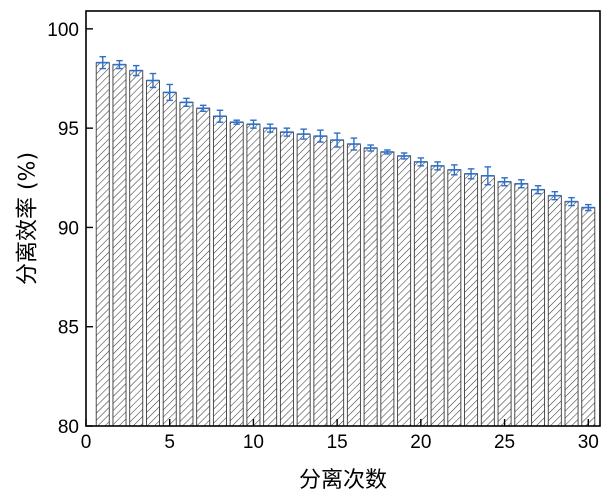  Describe the element at coordinates (28, 218) in the screenshot. I see `y-axis-title: 分离效率 (%)` at that location.